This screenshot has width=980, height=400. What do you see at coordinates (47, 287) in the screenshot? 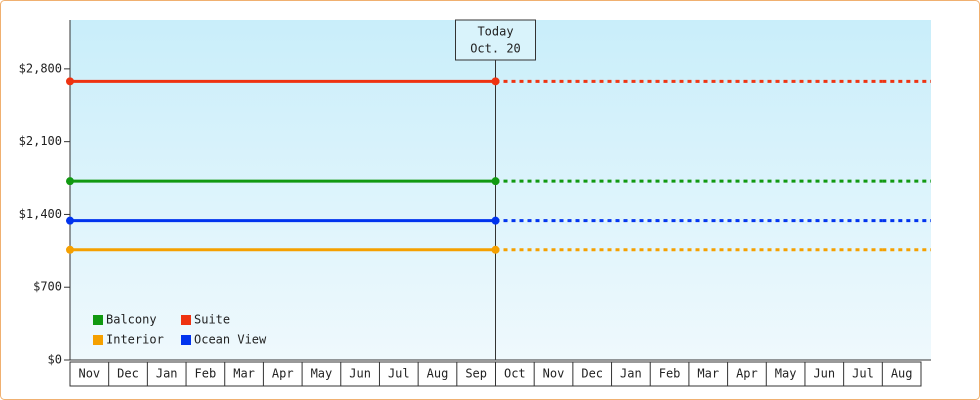
I see `y-tick-label: $700` at bounding box center [47, 287].